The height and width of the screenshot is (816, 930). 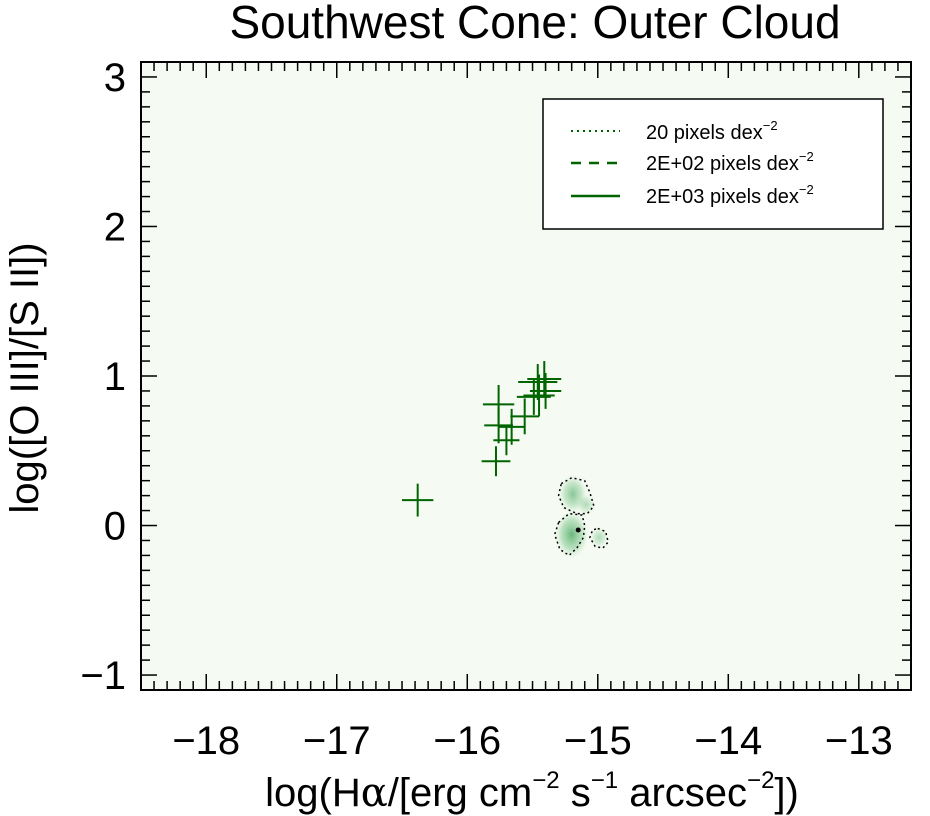 I want to click on density-peak-marker, so click(x=578, y=530).